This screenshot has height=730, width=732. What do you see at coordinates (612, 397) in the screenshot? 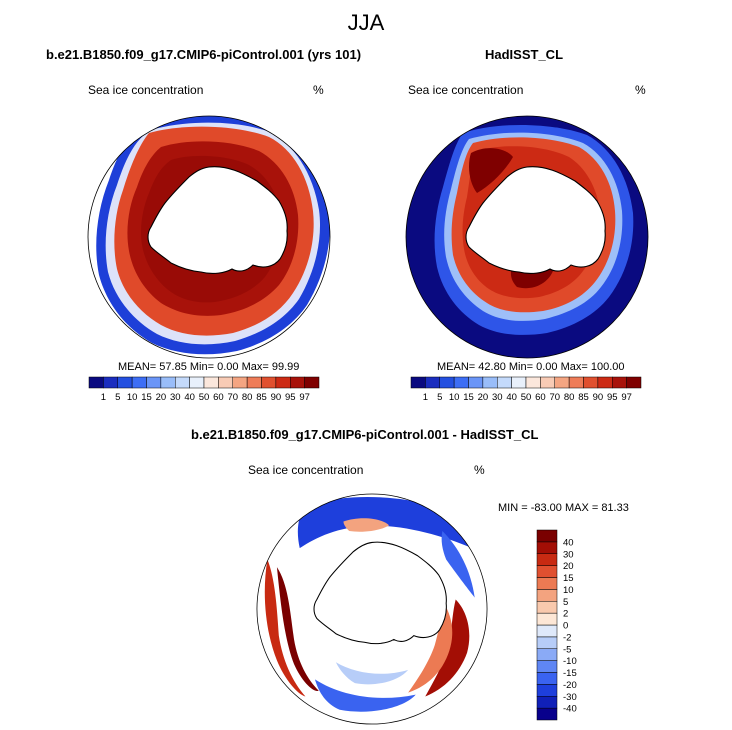
I see `obs-colorbar-tick-label: 95` at bounding box center [612, 397].